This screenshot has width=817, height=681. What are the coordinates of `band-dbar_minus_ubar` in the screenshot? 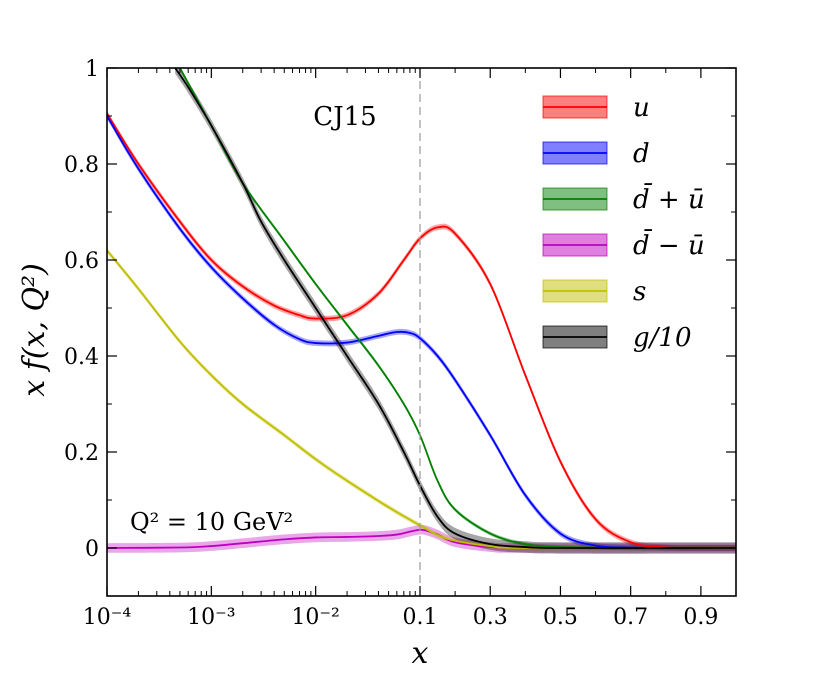 It's located at (421, 538).